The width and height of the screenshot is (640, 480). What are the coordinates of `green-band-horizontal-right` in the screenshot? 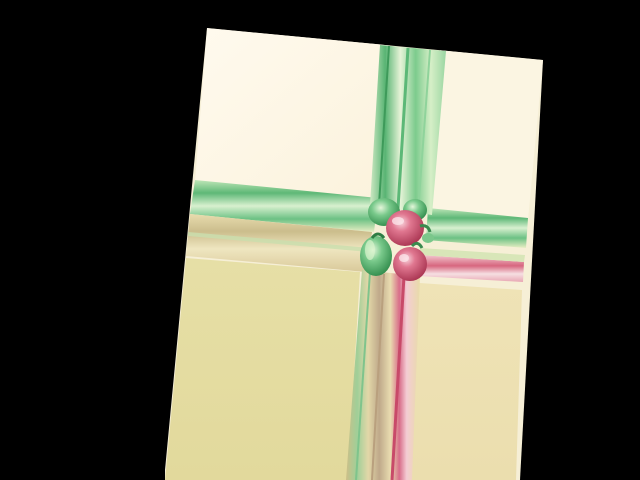 It's located at (477, 228).